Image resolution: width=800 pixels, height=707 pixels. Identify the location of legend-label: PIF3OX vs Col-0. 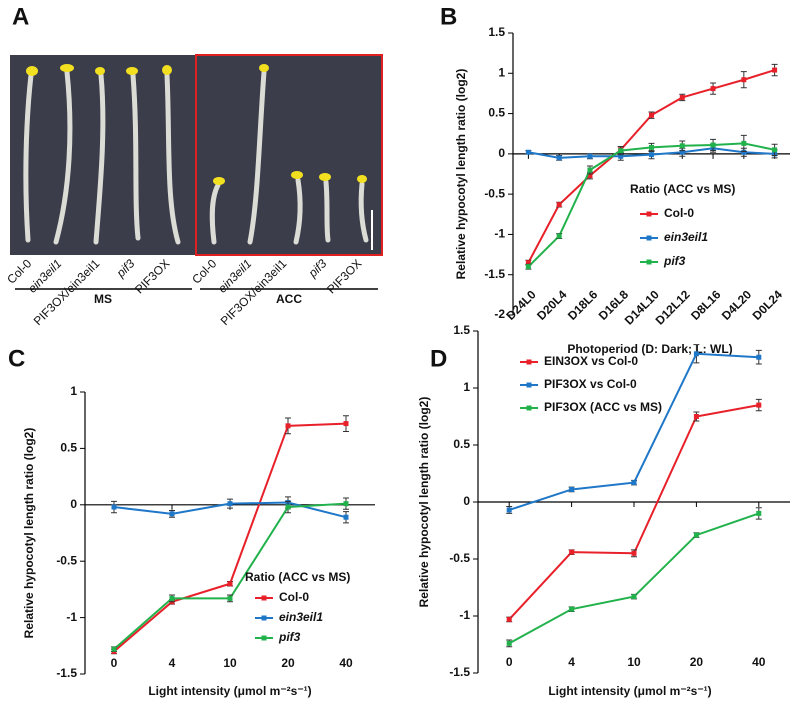
(590, 384).